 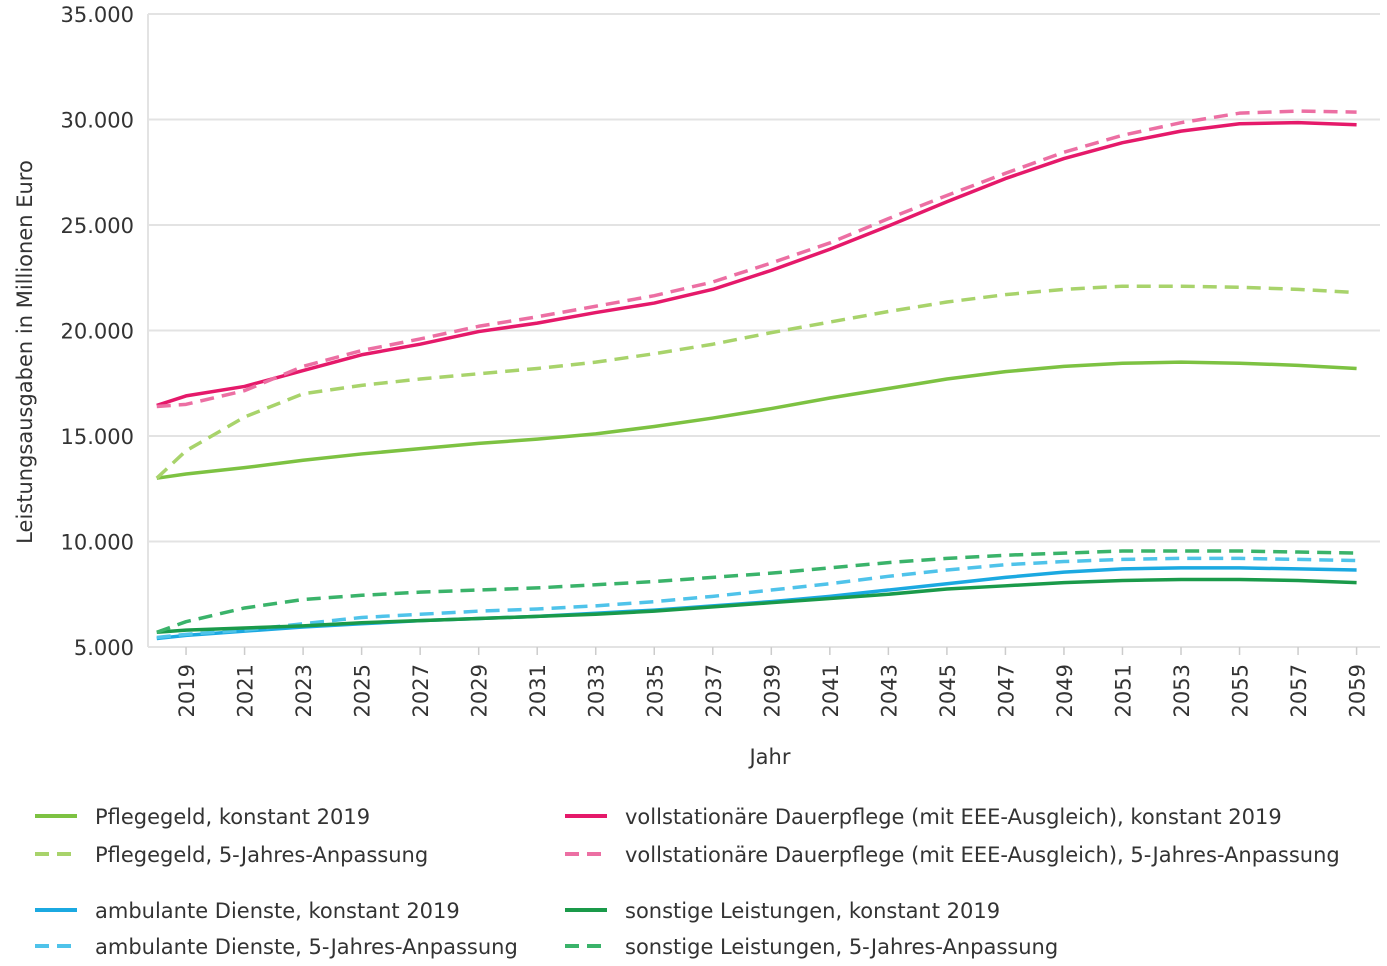 I want to click on x-axis-label: Jahr, so click(x=768, y=757).